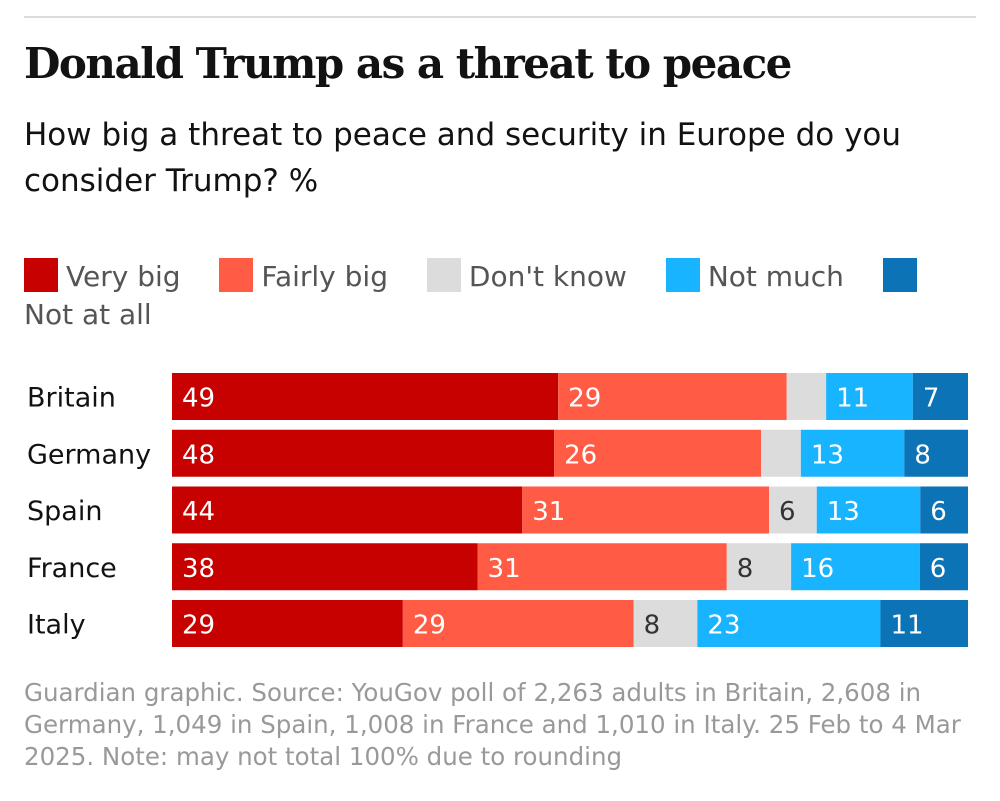 The width and height of the screenshot is (1000, 801). I want to click on bar-not-much-germany, so click(852, 453).